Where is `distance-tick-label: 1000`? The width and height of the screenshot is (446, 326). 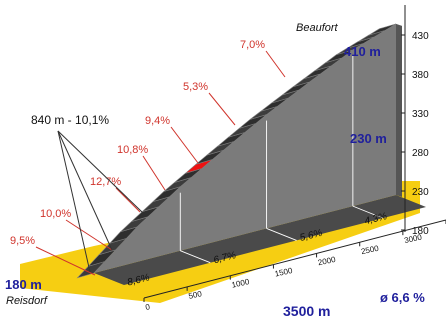
distance-tick-label: 1000 is located at coordinates (241, 283).